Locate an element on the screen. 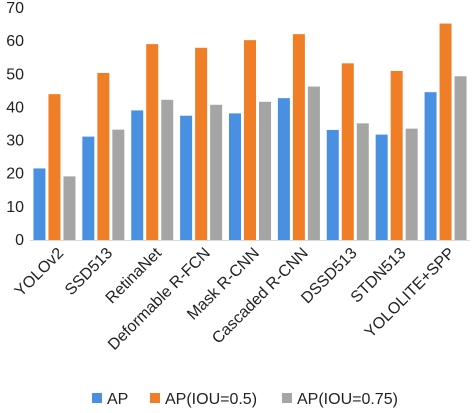 The width and height of the screenshot is (474, 413). bar-ap-dssd513 is located at coordinates (332, 184).